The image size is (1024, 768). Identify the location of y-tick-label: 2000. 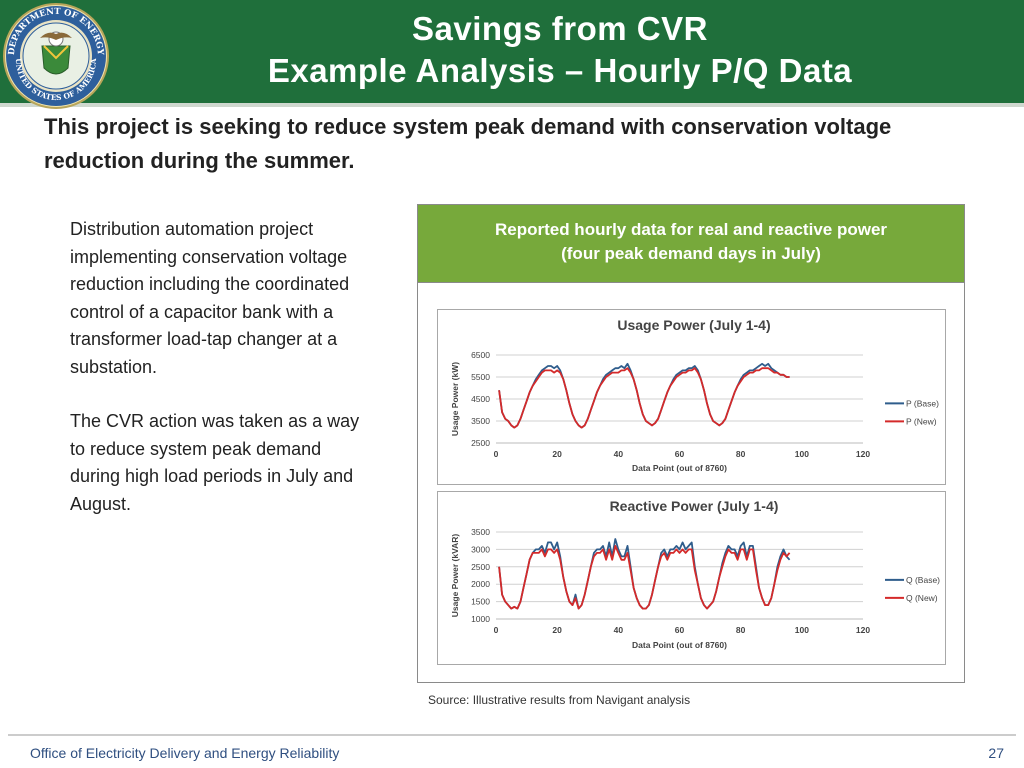
(480, 584).